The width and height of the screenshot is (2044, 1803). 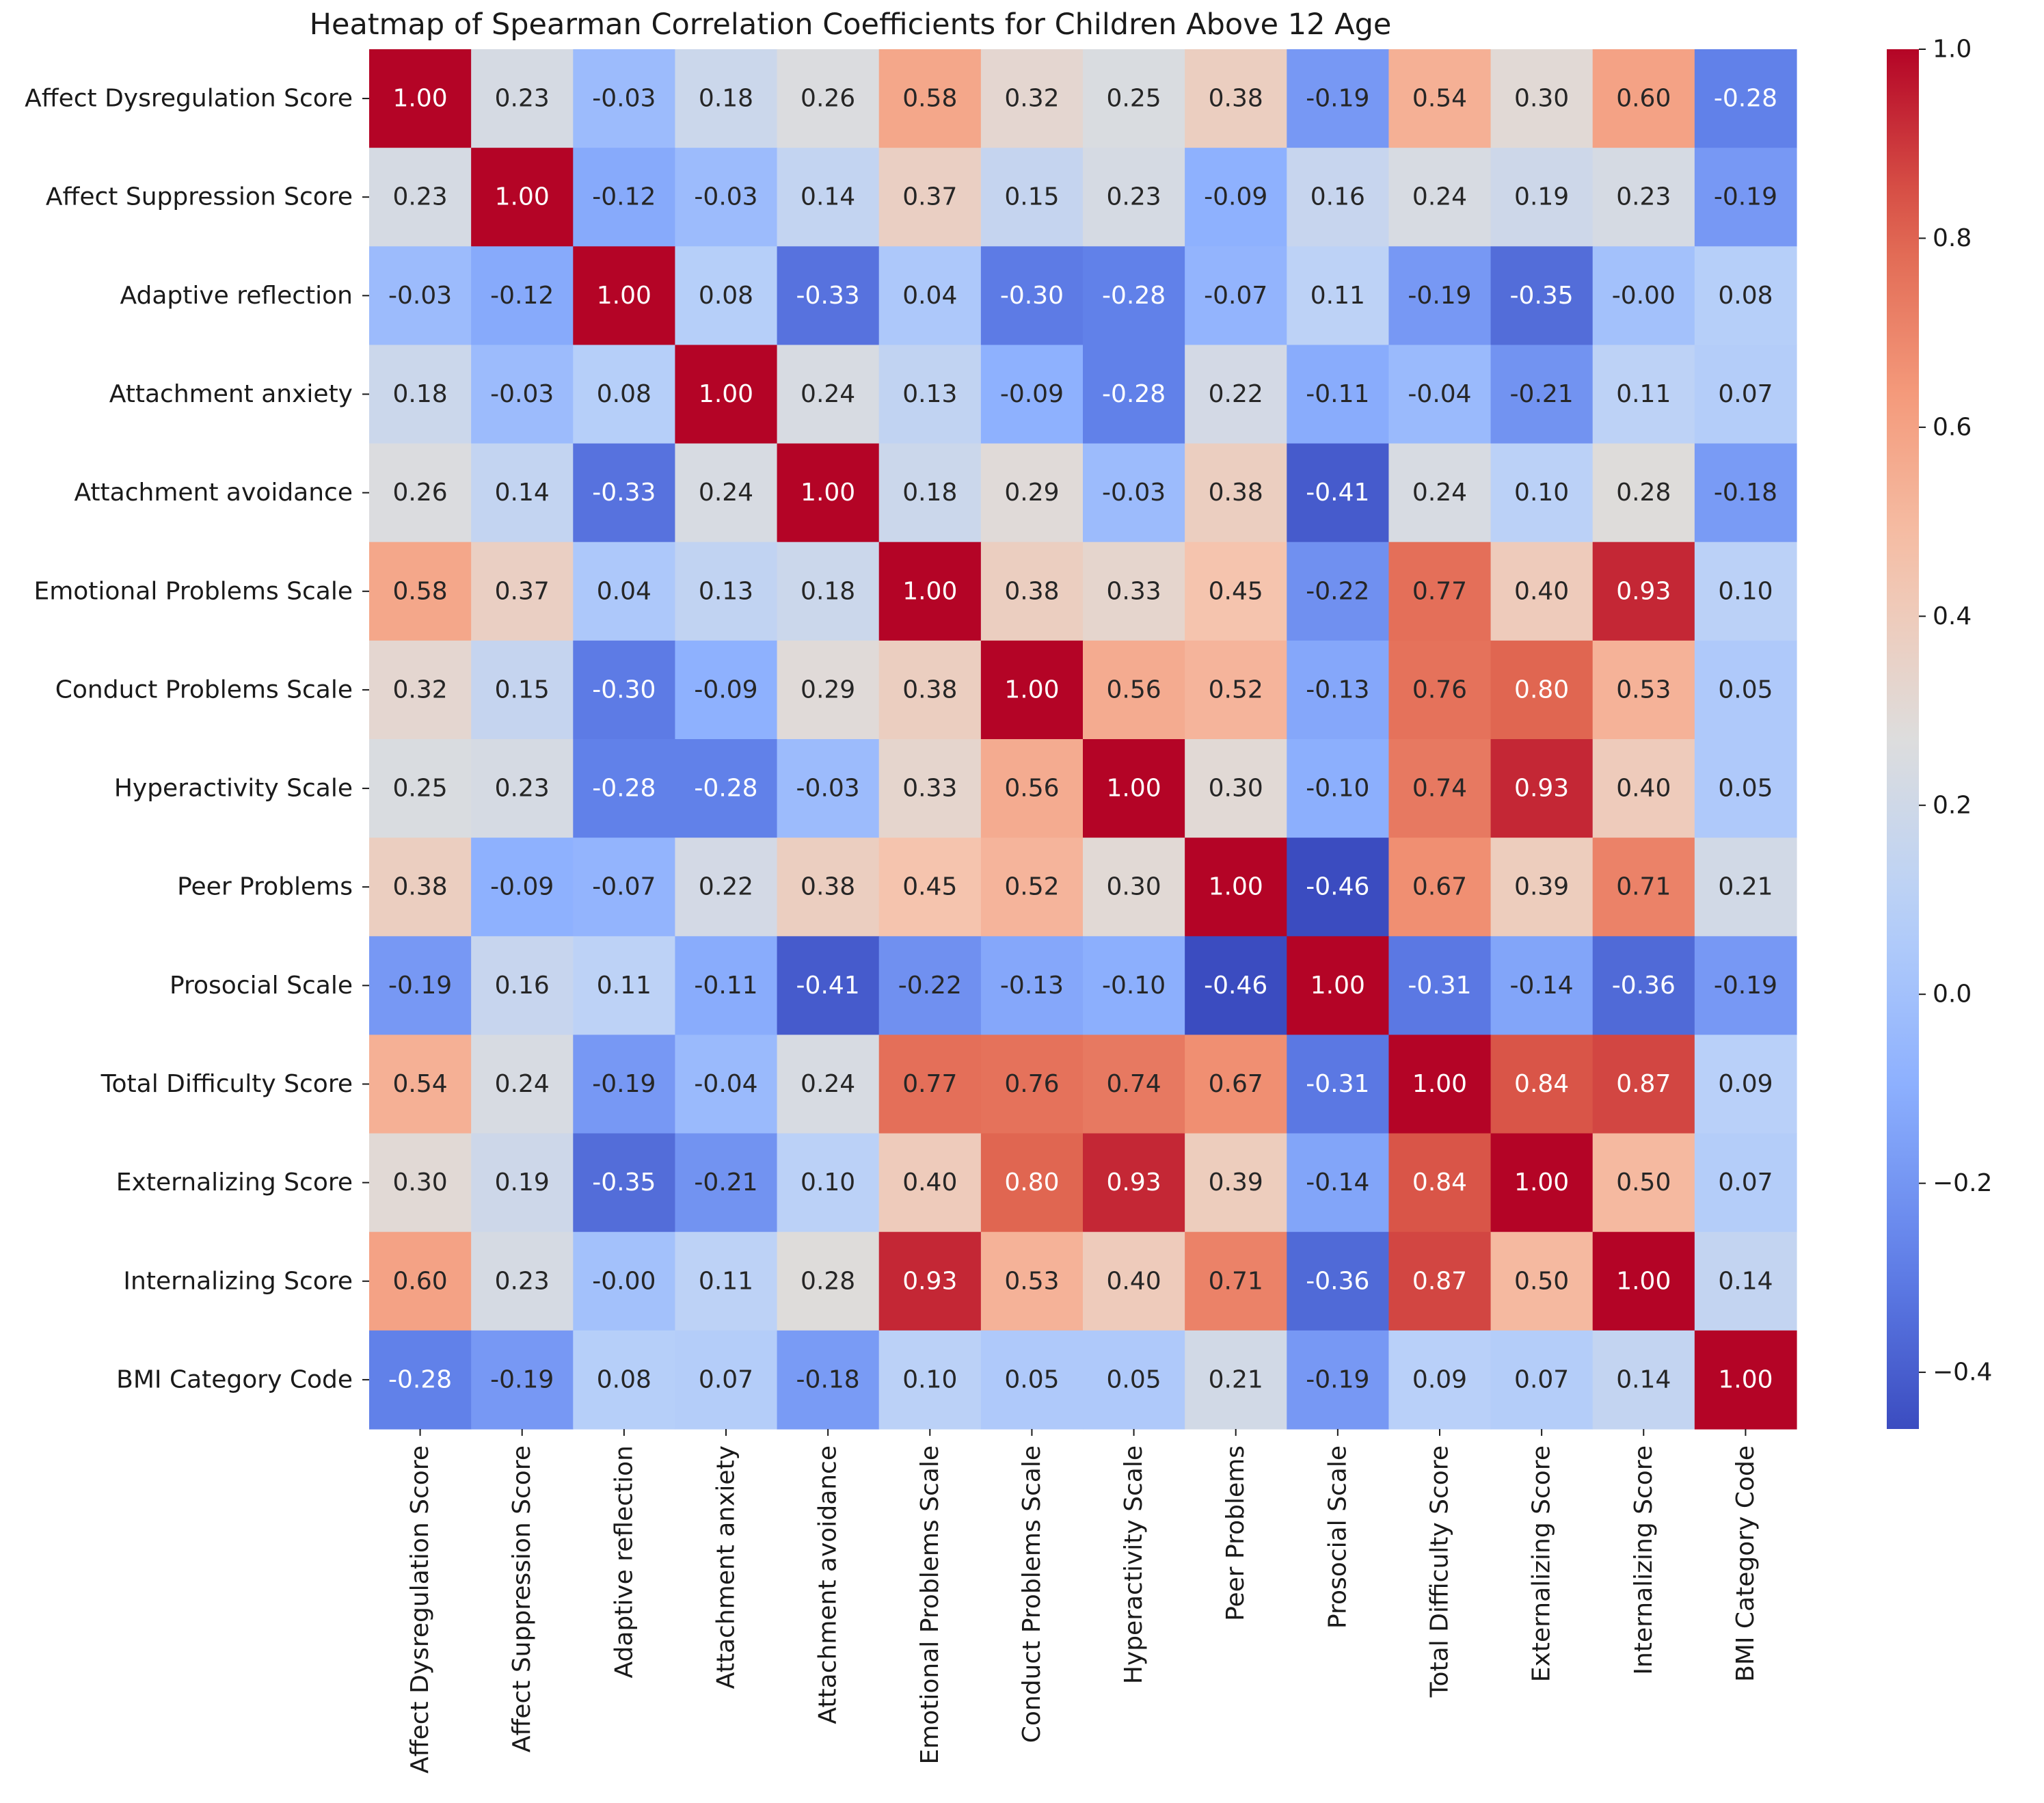 What do you see at coordinates (929, 493) in the screenshot?
I see `cell-value-r4-c5: 0.18` at bounding box center [929, 493].